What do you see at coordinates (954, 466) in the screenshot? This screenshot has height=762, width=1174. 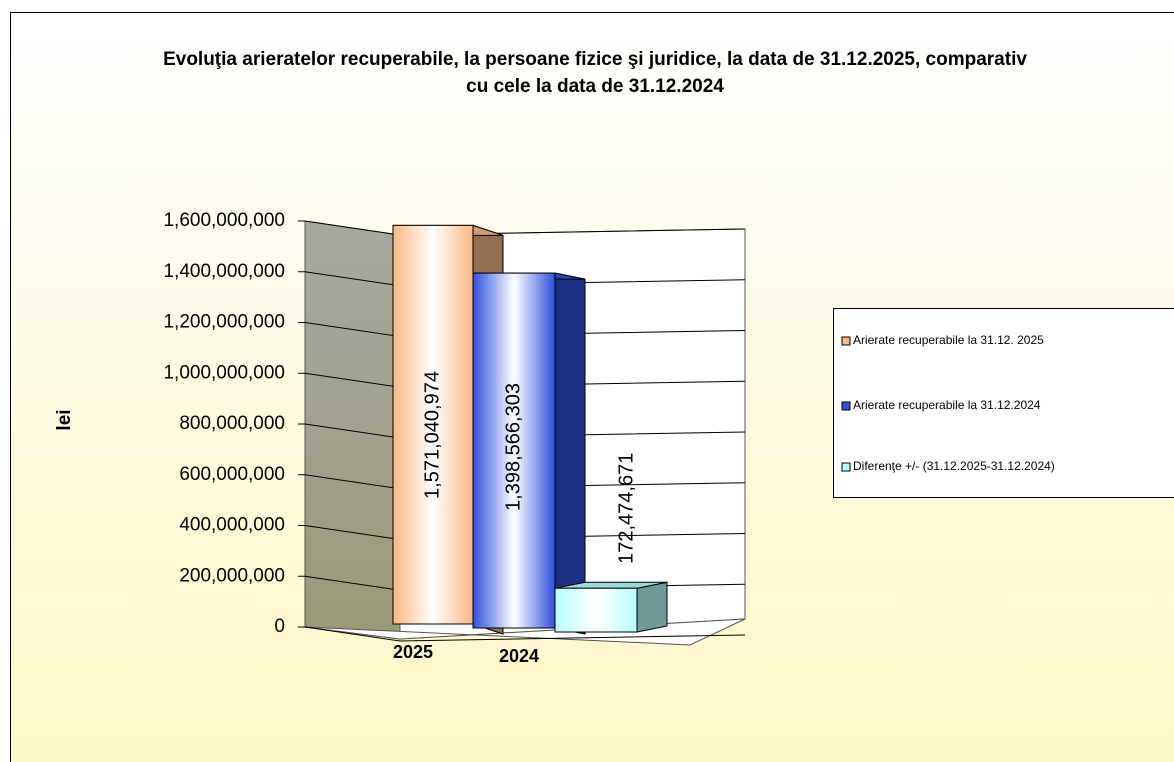 I see `legend-label: Diferenţe +/- (31.12.2025-31.12.2024)` at bounding box center [954, 466].